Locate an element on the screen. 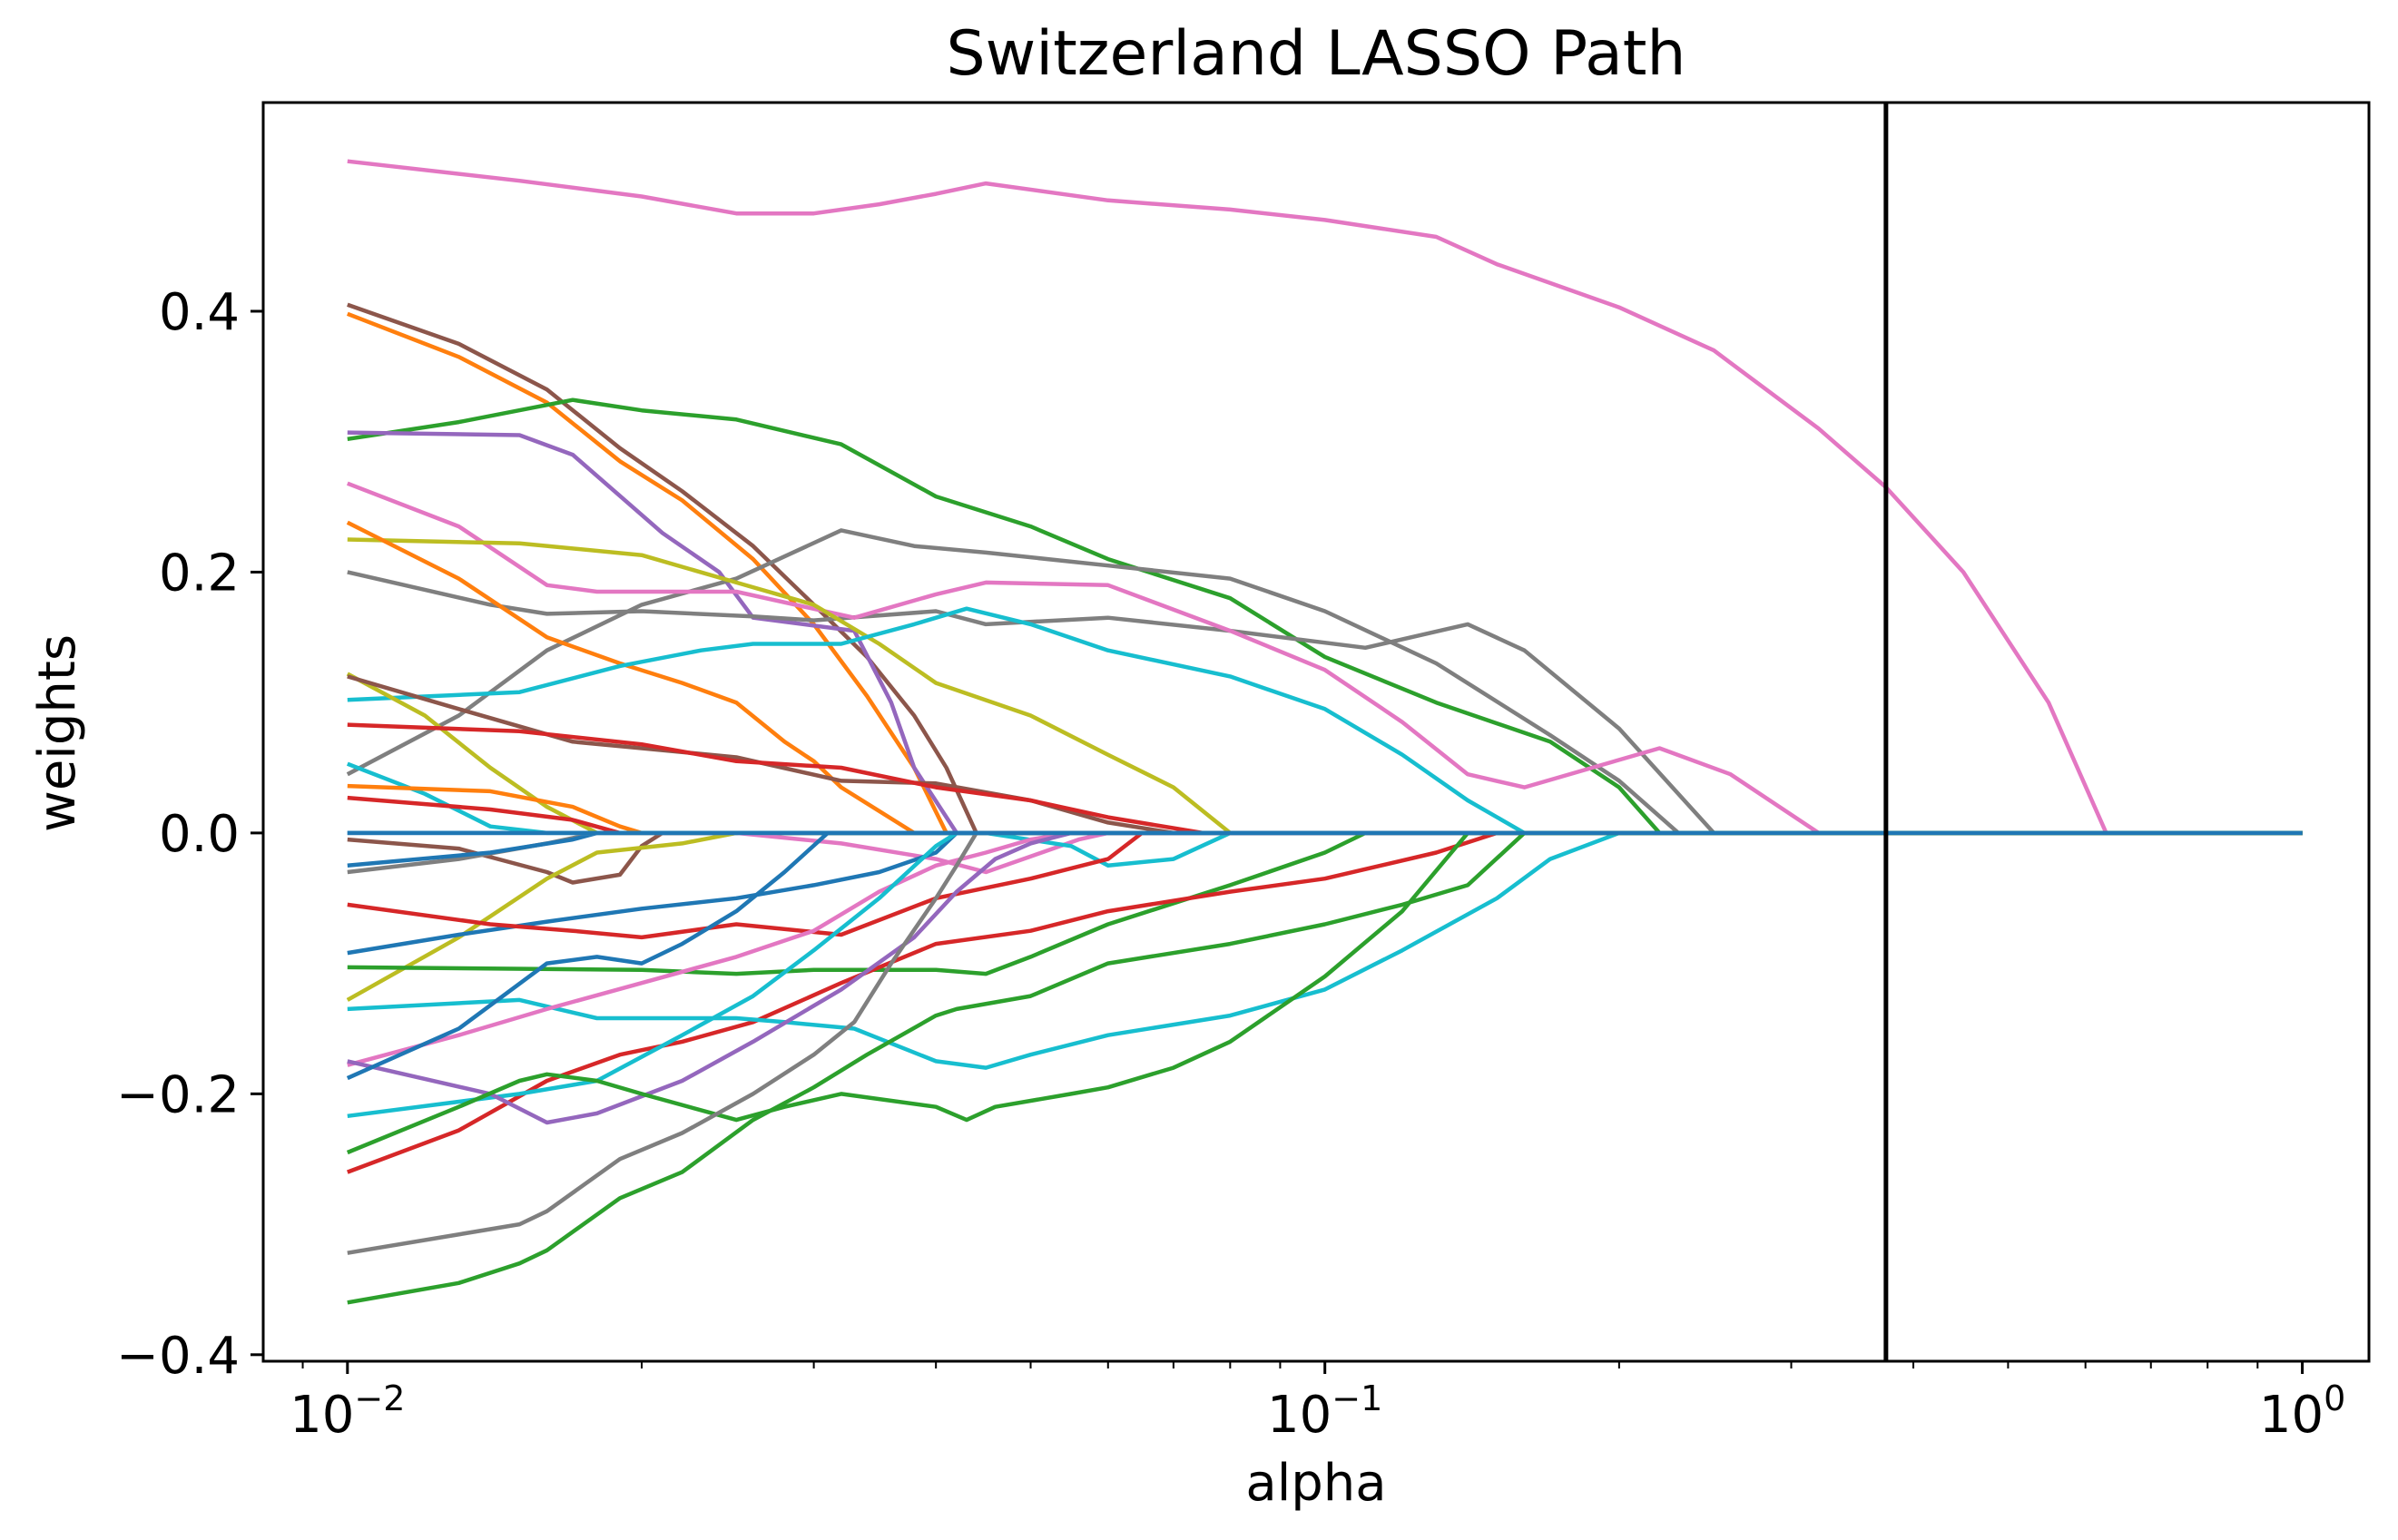 The width and height of the screenshot is (2398, 1540). y-tick-label-3: 0.0 is located at coordinates (199, 834).